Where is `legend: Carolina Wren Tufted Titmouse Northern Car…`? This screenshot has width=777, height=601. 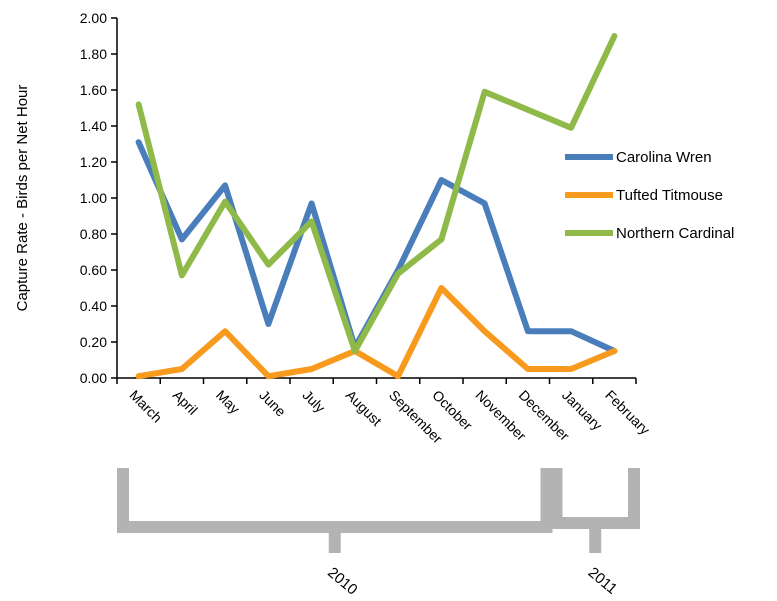
legend: Carolina Wren Tufted Titmouse Northern Car… is located at coordinates (649, 195).